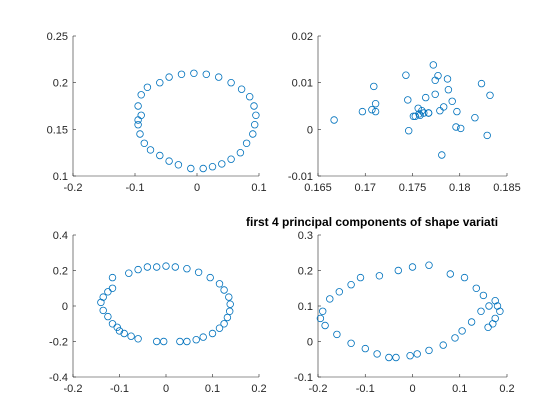  What do you see at coordinates (57, 37) in the screenshot?
I see `y-tick-label: 0.25` at bounding box center [57, 37].